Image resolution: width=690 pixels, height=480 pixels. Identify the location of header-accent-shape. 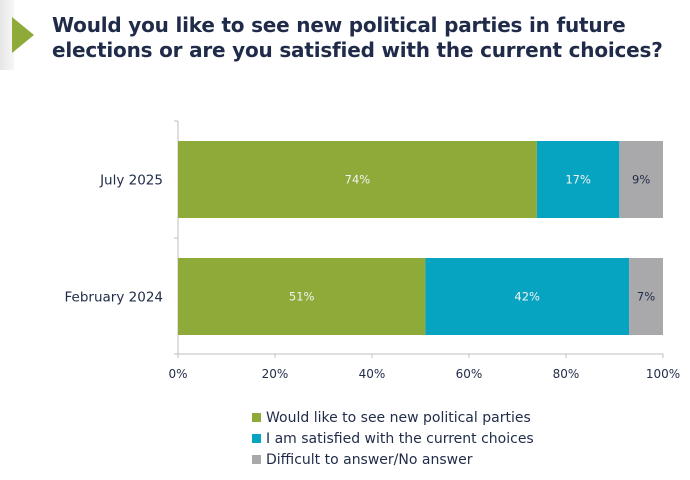
(7, 35).